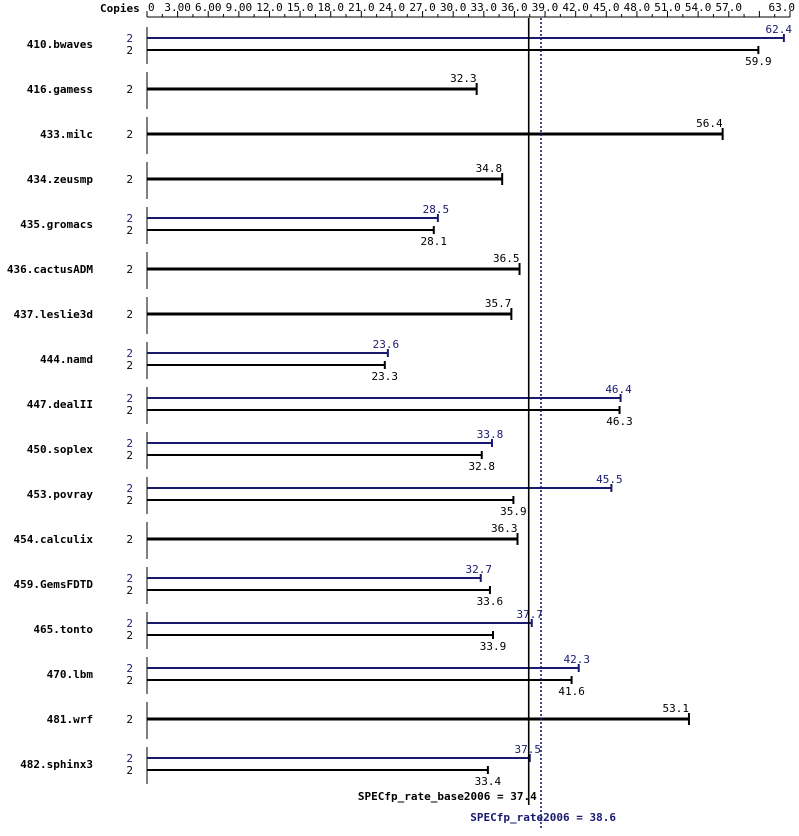  I want to click on value-label: 53.1, so click(675, 708).